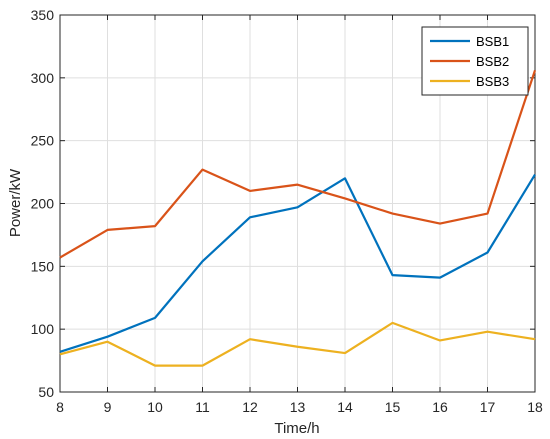 The width and height of the screenshot is (550, 439). I want to click on legend: BSB1 BSB2 BSB3, so click(475, 61).